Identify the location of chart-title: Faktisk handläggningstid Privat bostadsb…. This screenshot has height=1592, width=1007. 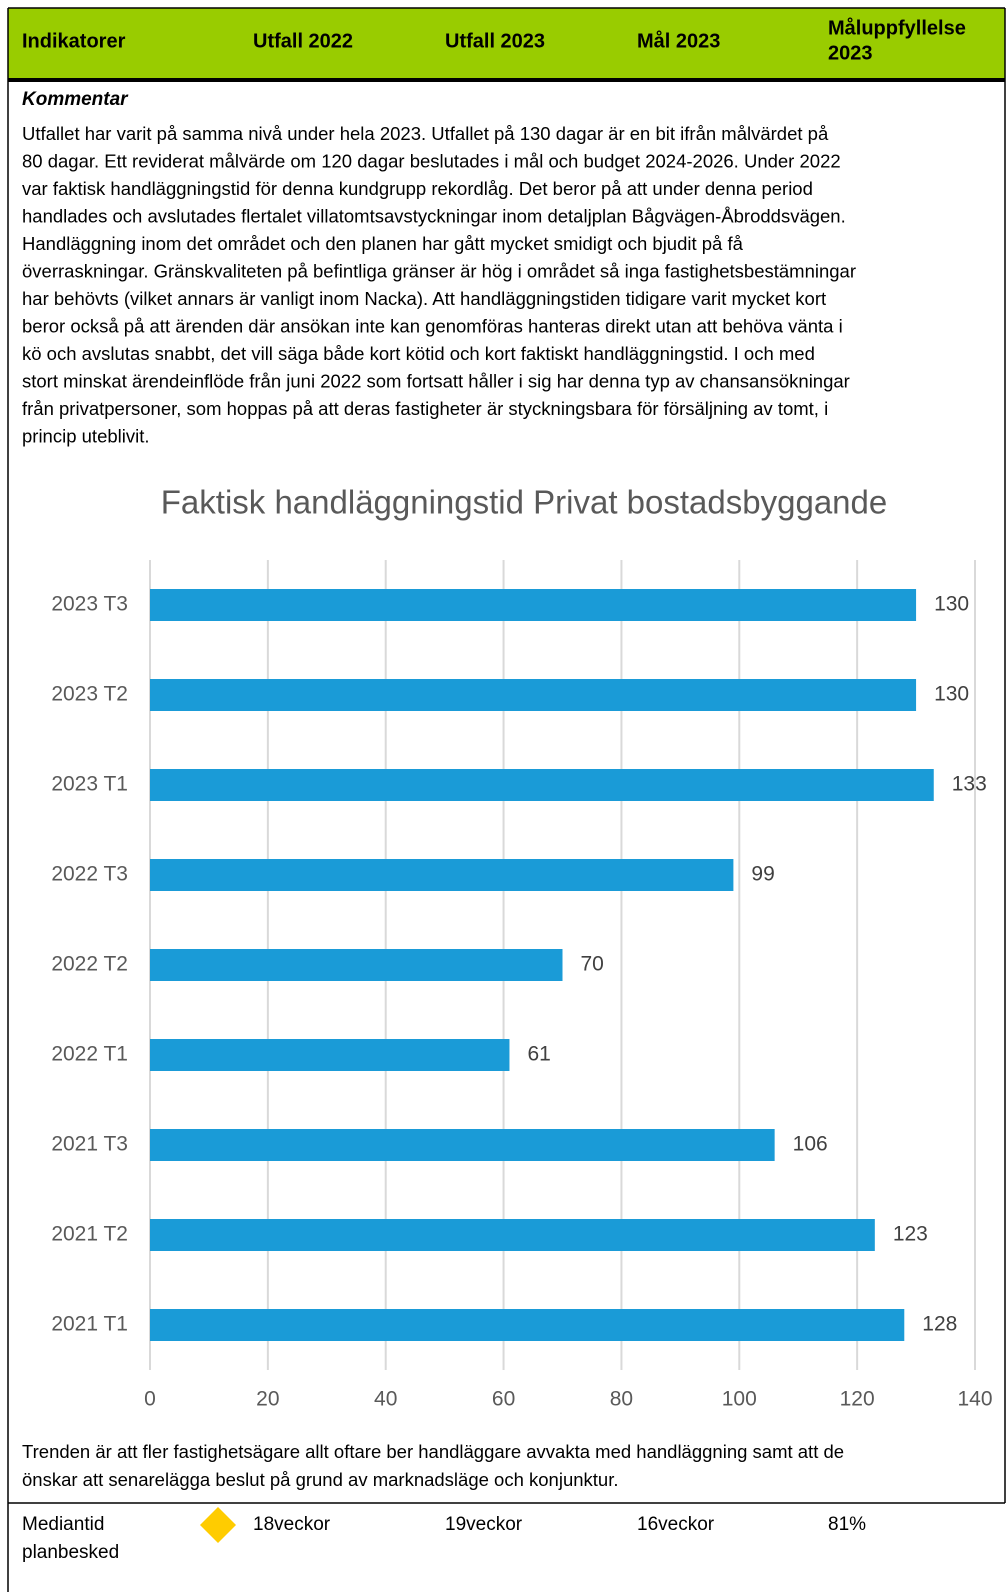
(524, 502).